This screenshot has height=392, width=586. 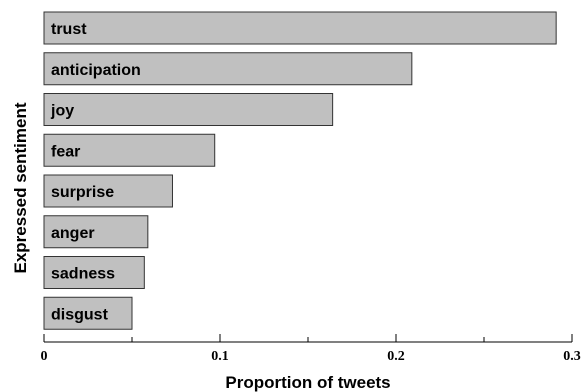 I want to click on bar-label-trust: trust, so click(x=69, y=29).